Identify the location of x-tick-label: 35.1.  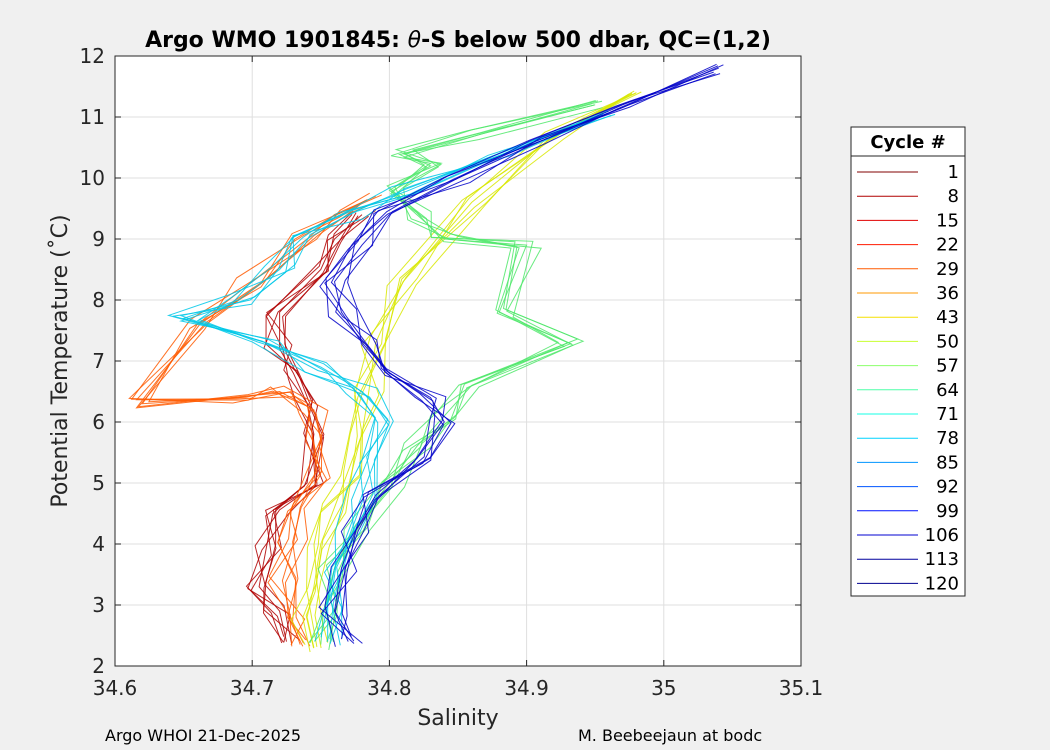
(801, 688).